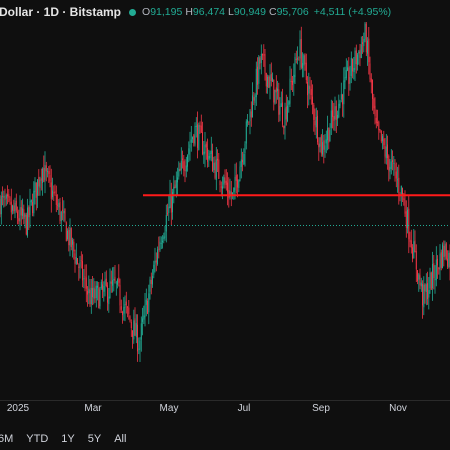 The height and width of the screenshot is (450, 450). I want to click on open-value: 91,195, so click(166, 12).